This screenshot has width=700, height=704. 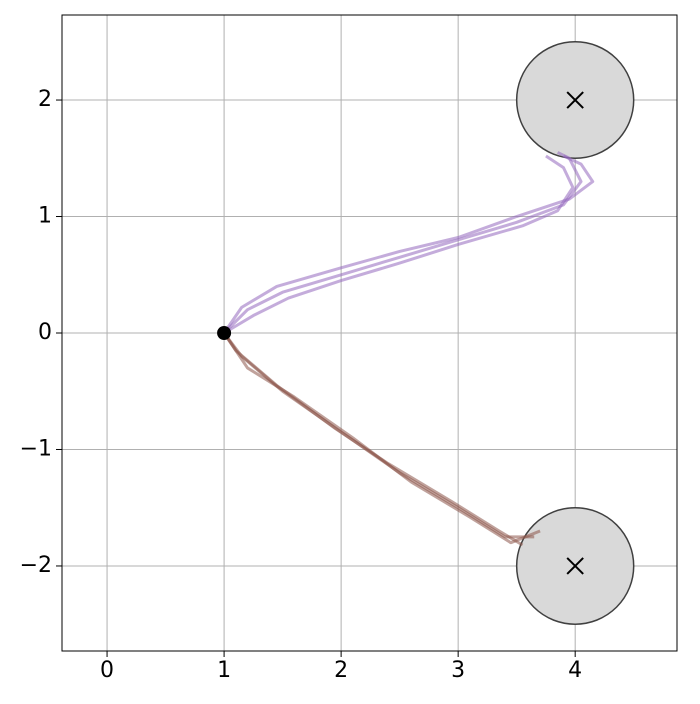 What do you see at coordinates (45, 216) in the screenshot?
I see `y-tick-label: 1` at bounding box center [45, 216].